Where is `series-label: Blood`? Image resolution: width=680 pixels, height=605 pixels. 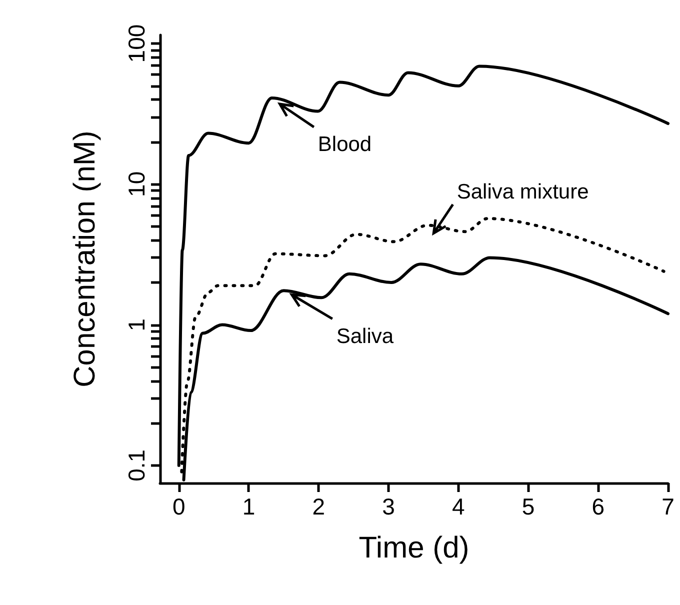
series-label: Blood is located at coordinates (345, 144).